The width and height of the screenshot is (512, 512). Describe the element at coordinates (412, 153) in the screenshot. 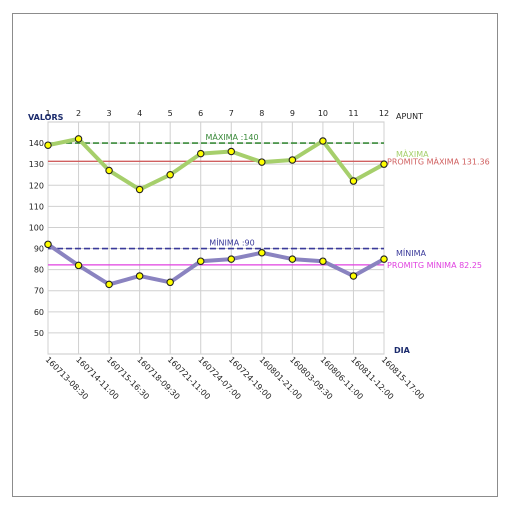

I see `series-legend-label: MÀXIMA` at that location.